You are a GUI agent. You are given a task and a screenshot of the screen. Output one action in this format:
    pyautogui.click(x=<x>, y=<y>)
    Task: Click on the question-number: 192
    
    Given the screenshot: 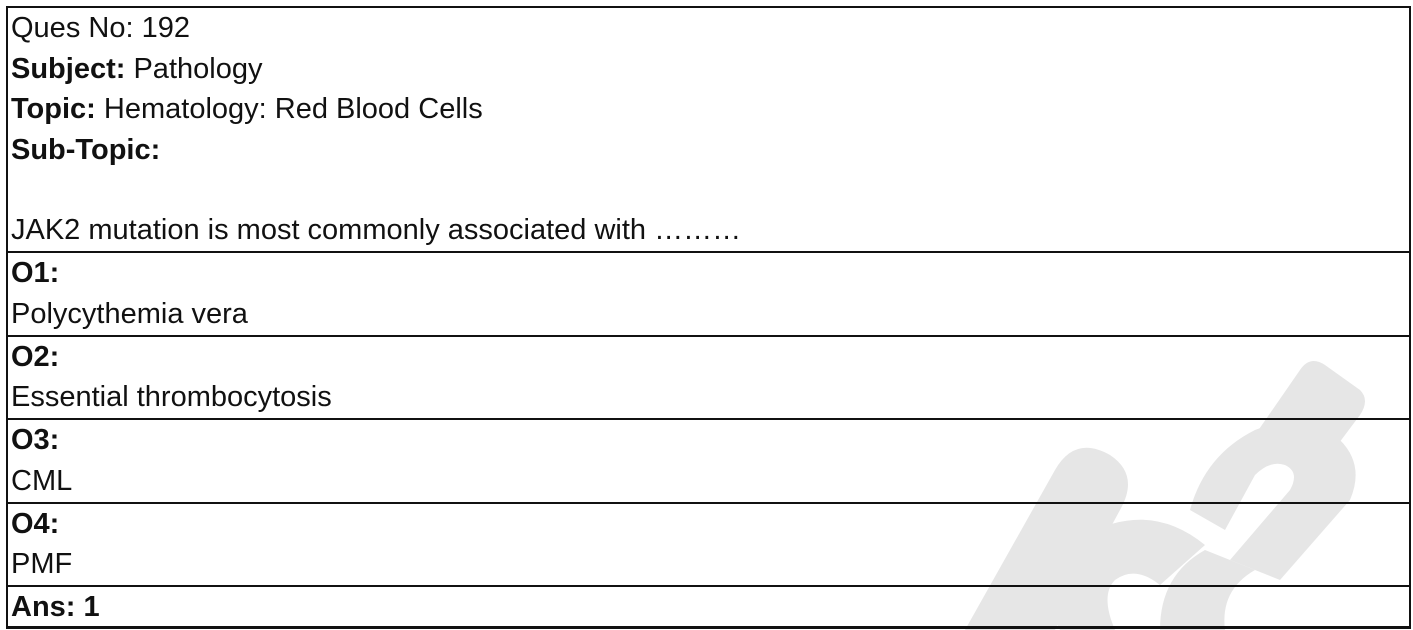 What is the action you would take?
    pyautogui.click(x=165, y=28)
    